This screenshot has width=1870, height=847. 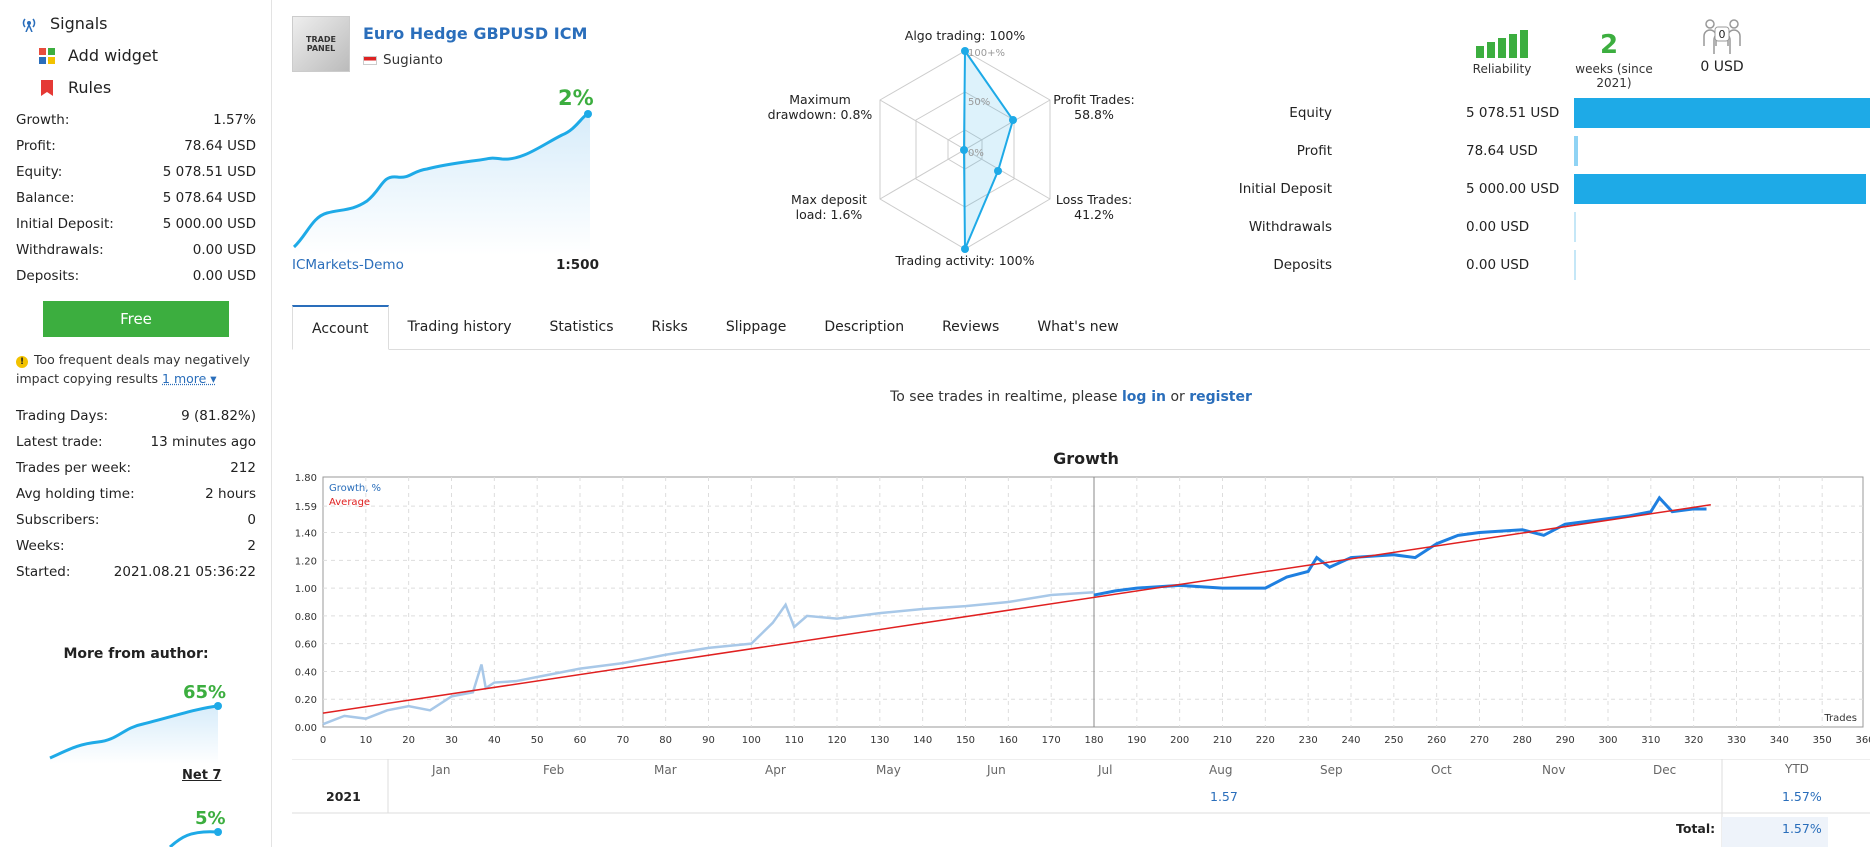 What do you see at coordinates (202, 775) in the screenshot?
I see `author-signal-name: Net 7` at bounding box center [202, 775].